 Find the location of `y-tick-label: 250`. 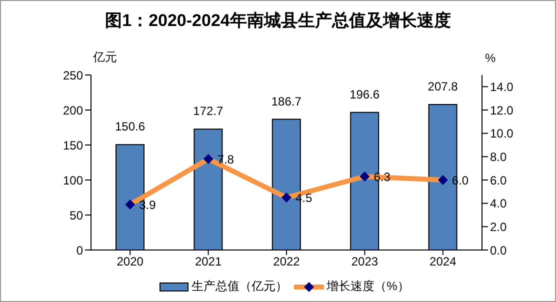

y-tick-label: 250 is located at coordinates (73, 75).